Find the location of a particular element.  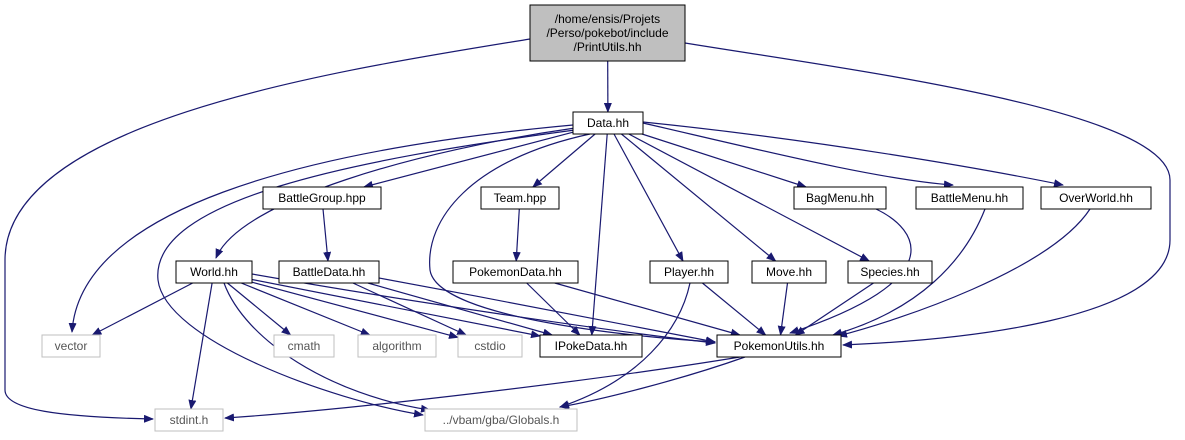

node-label: BattleMenu.hh is located at coordinates (969, 198).